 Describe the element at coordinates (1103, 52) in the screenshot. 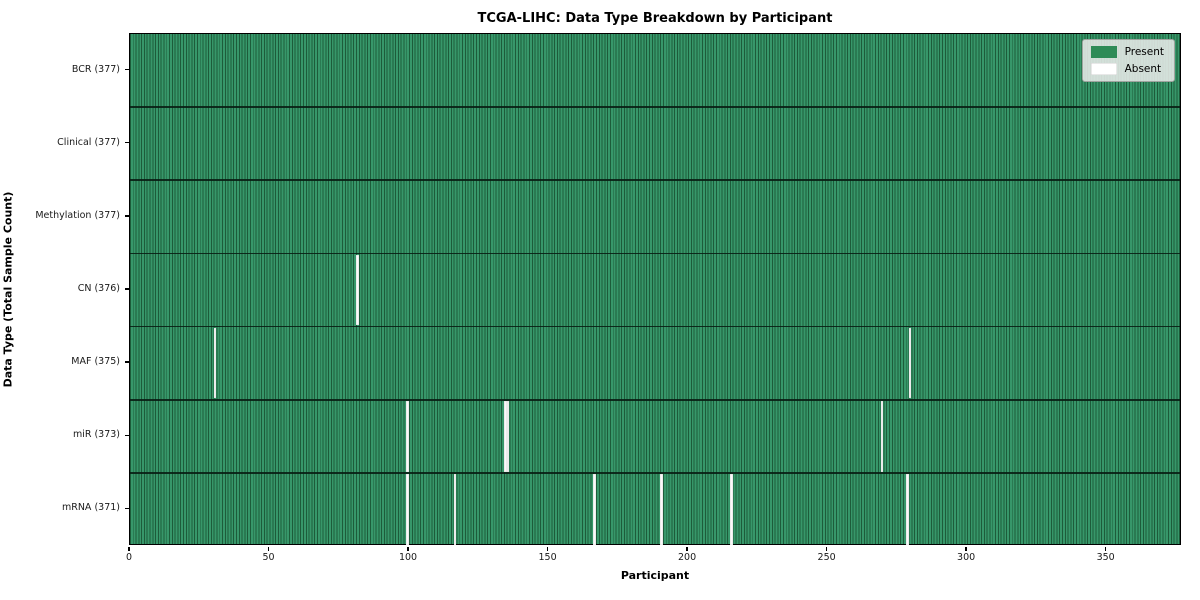

I see `present-swatch-icon` at that location.